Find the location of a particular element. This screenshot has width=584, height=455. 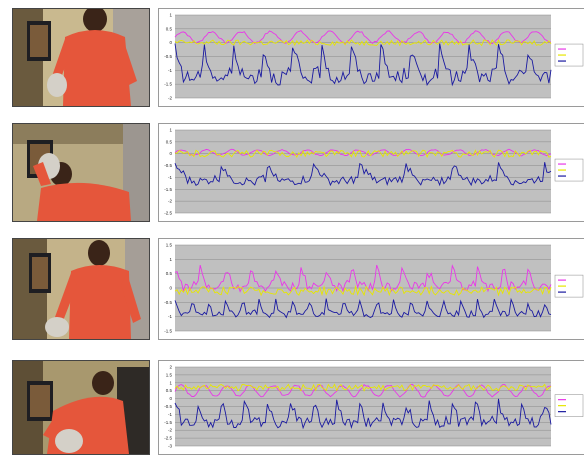

plot-area is located at coordinates (363, 171).